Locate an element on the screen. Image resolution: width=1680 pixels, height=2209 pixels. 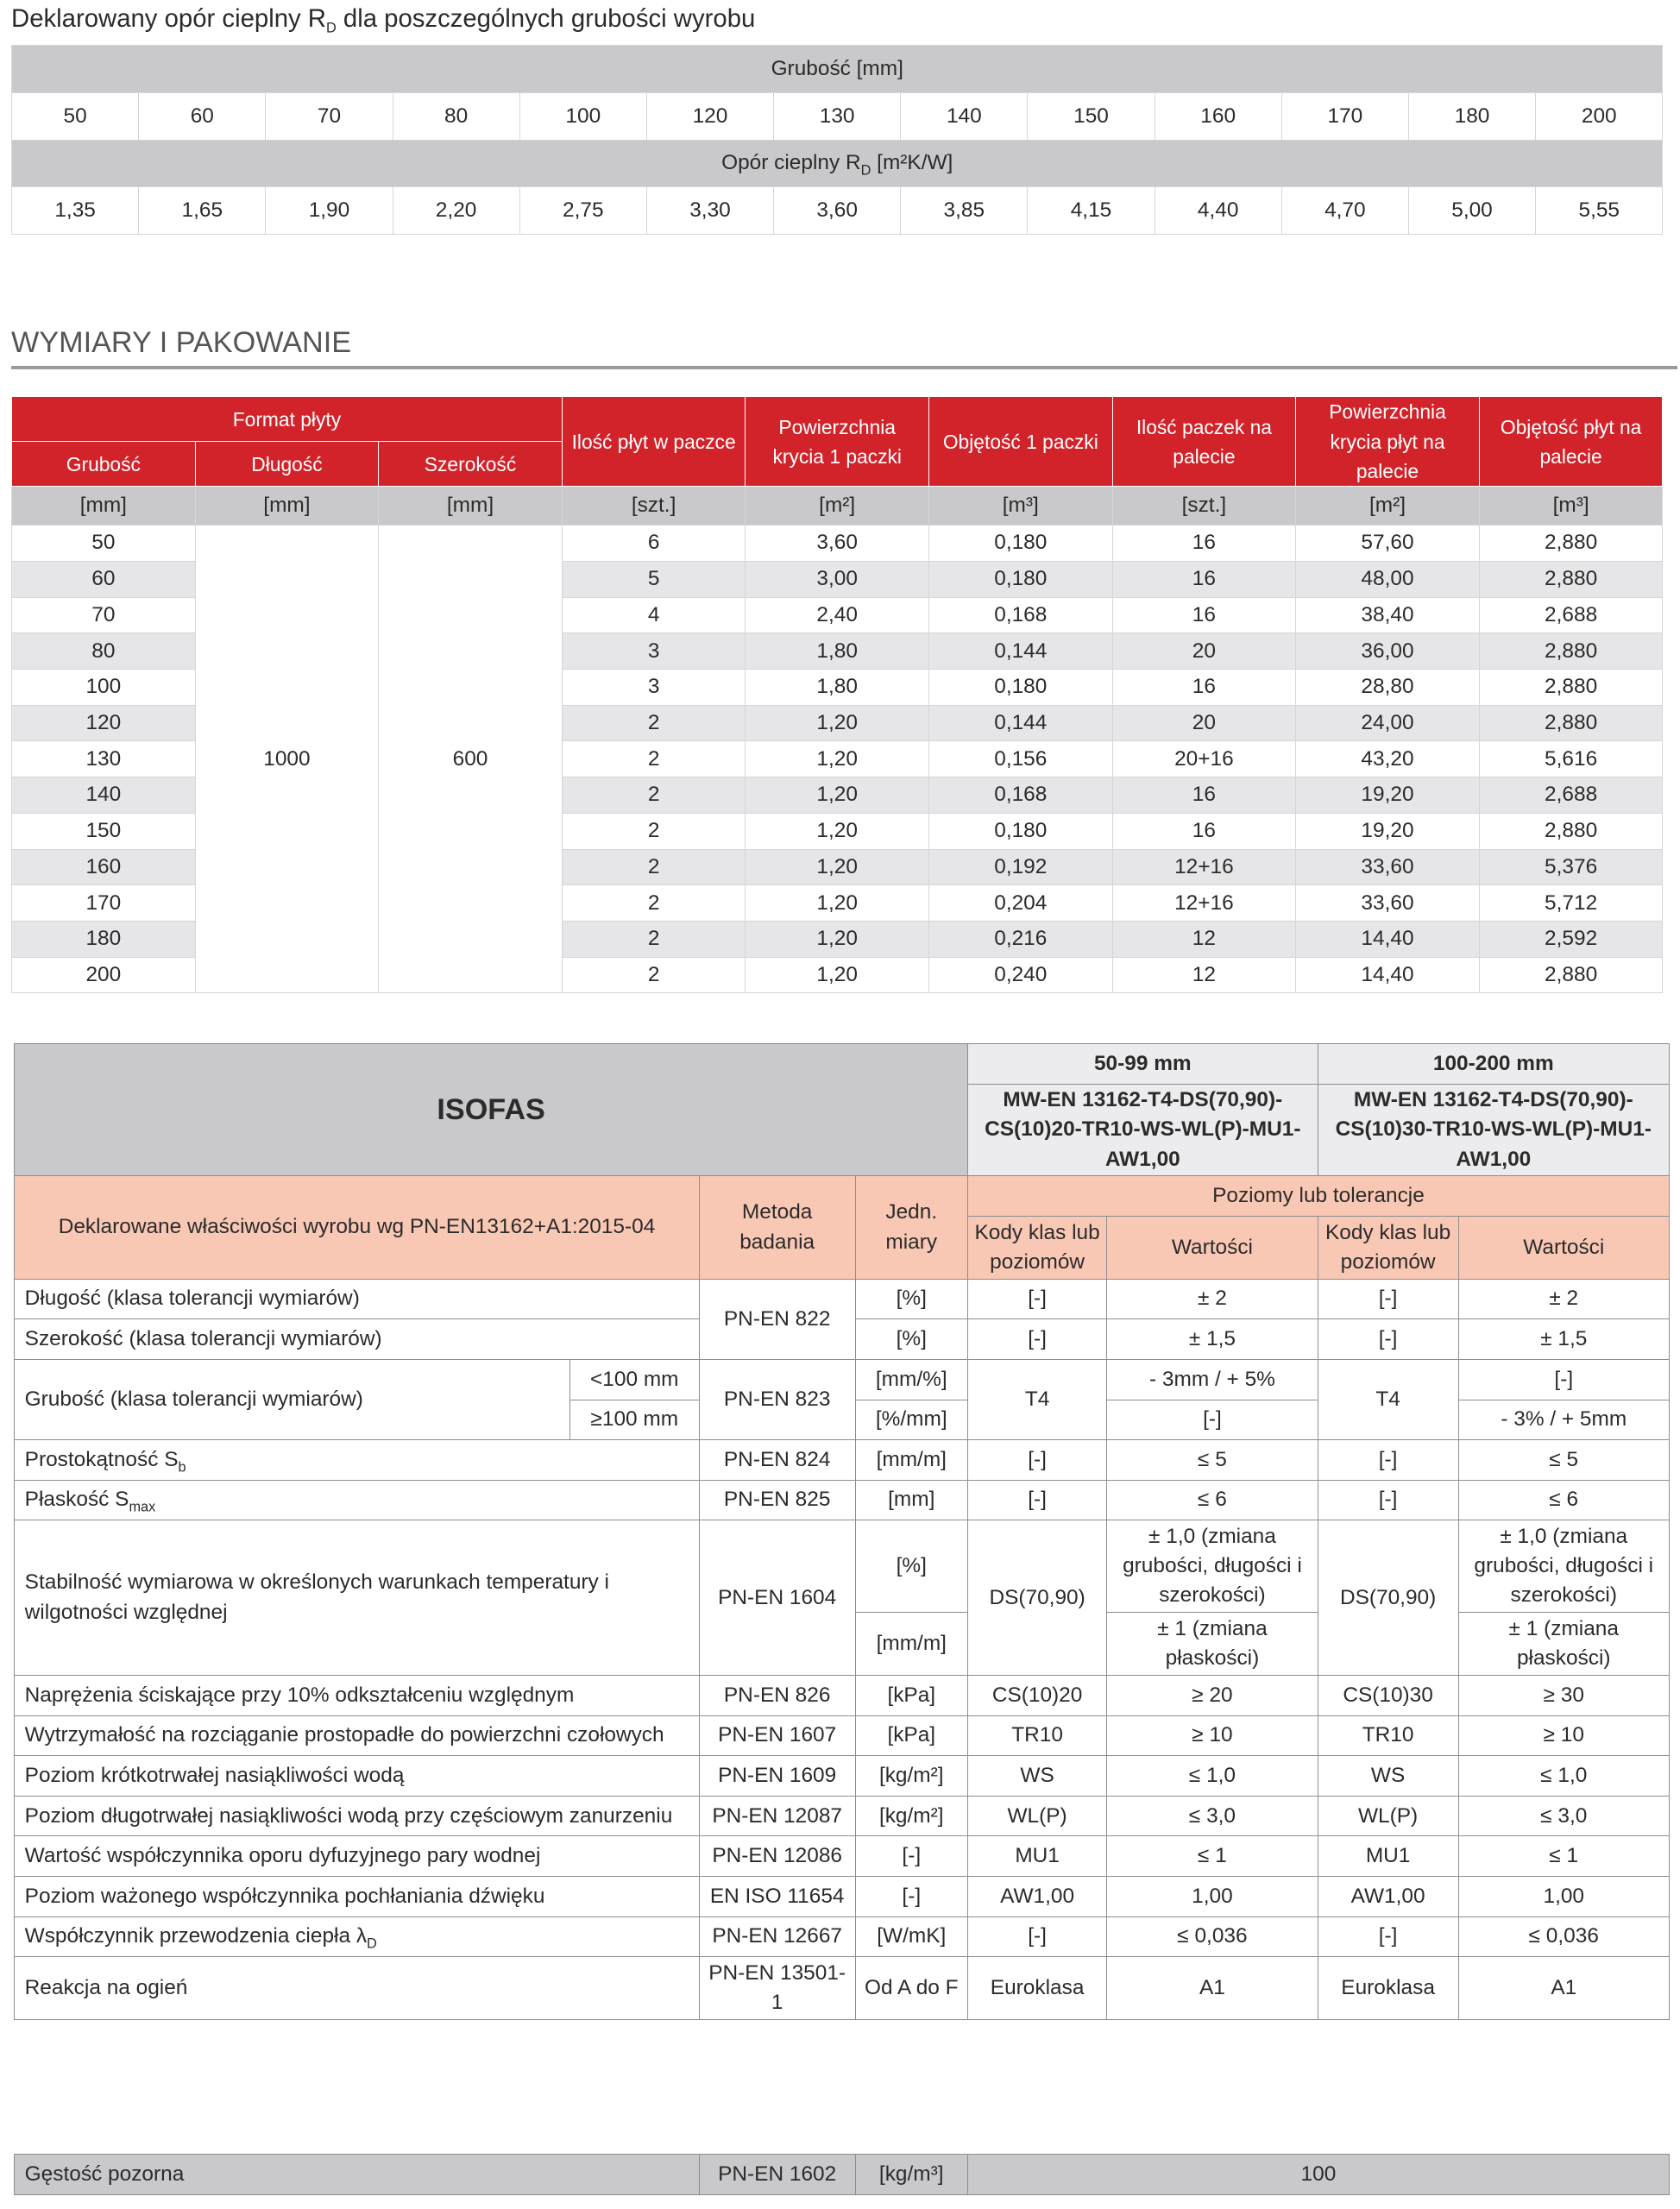
section-heading: WYMIARY I PAKOWANIE is located at coordinates (844, 347).